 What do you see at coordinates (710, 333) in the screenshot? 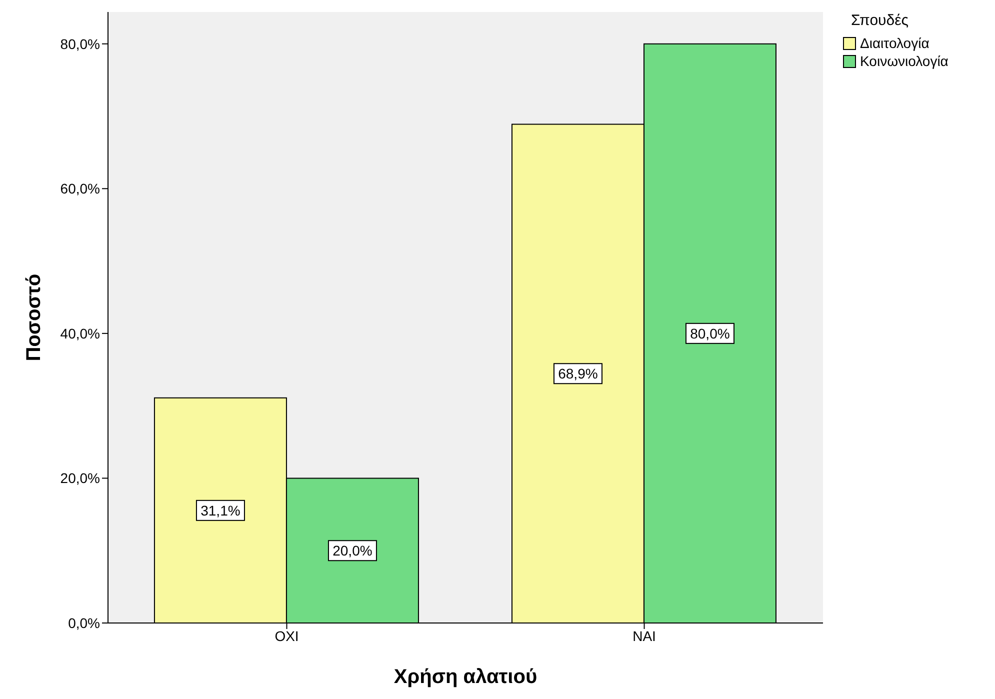
I see `data-label: 80,0%` at bounding box center [710, 333].